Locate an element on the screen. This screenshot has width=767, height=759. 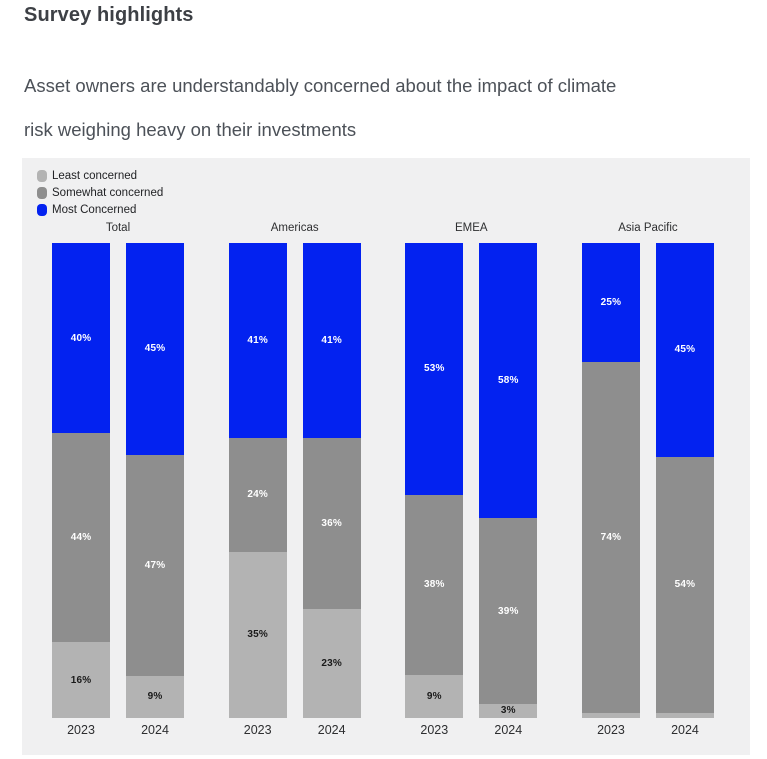
segment-most-concerned-emea-2023: 53% is located at coordinates (434, 369).